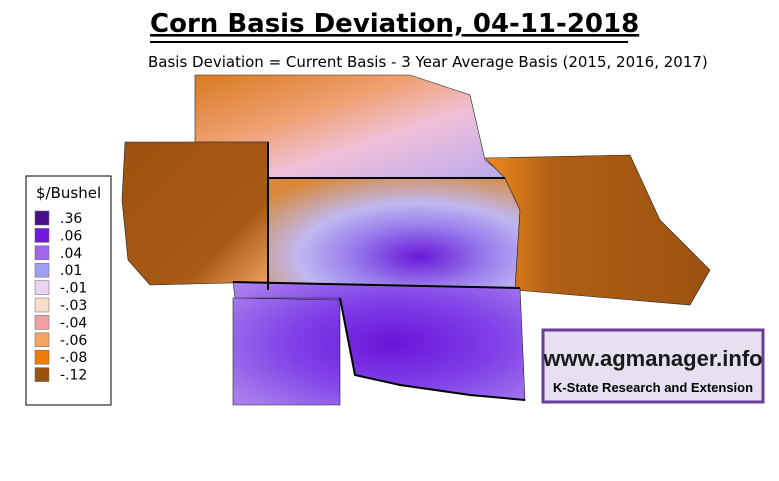  I want to click on legend-label: -.01, so click(73, 289).